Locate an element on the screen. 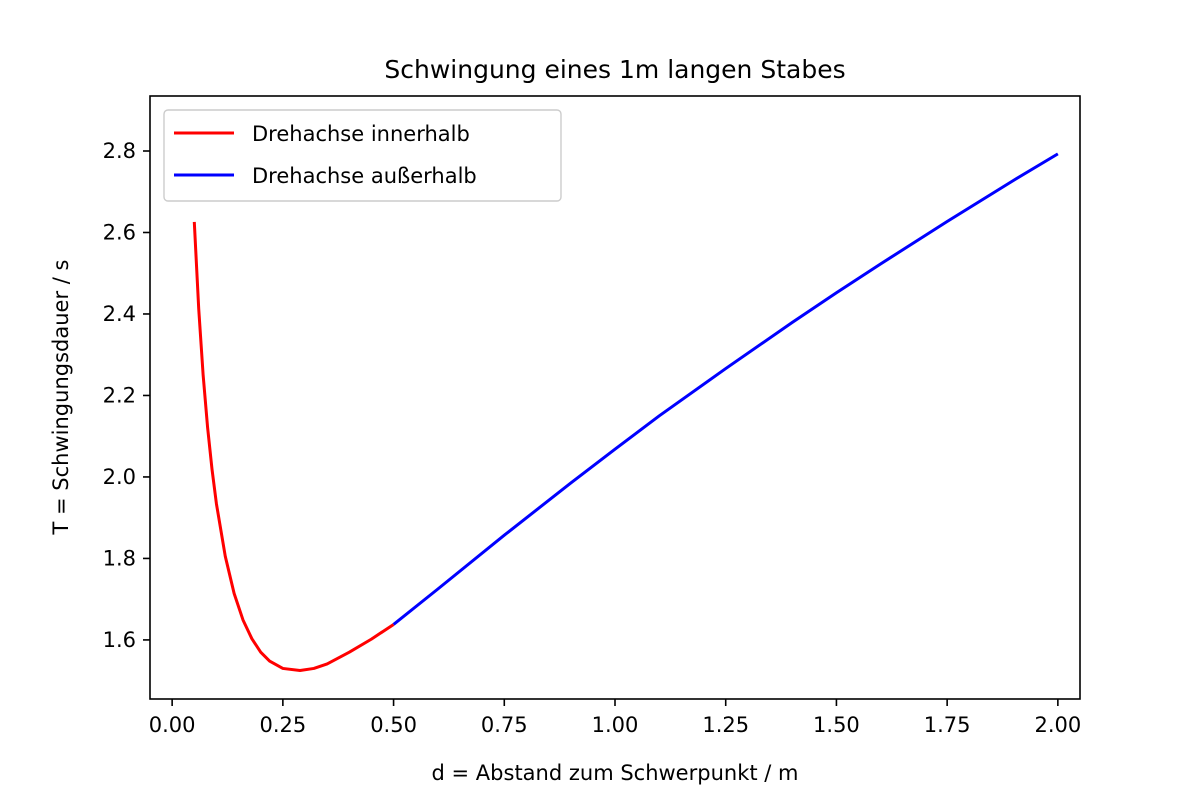 This screenshot has width=1200, height=800. legend-label-drehachse-ausserhalb: Drehachse außerhalb is located at coordinates (364, 176).